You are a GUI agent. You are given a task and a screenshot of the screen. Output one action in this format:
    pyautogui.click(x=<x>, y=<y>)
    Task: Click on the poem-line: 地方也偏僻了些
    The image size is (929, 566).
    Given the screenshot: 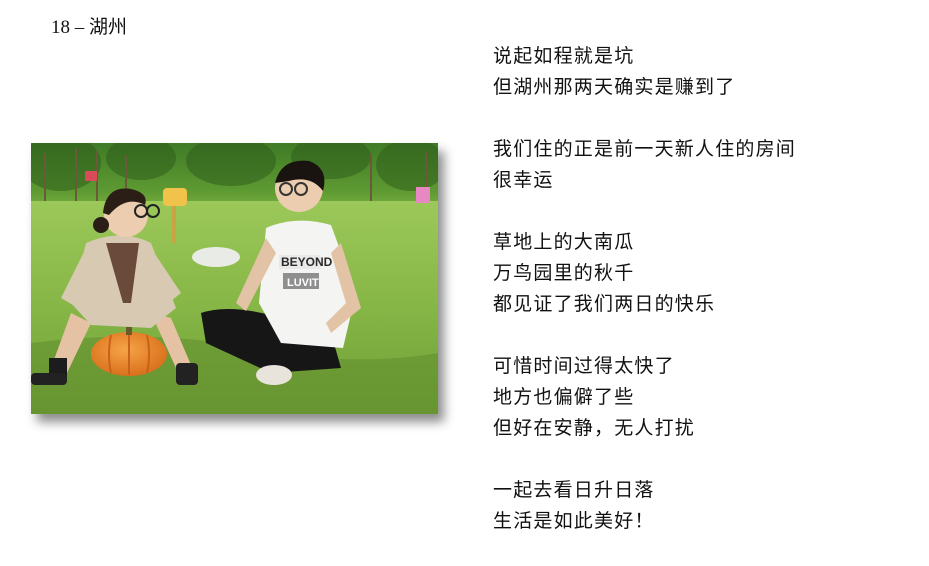 What is the action you would take?
    pyautogui.click(x=564, y=397)
    